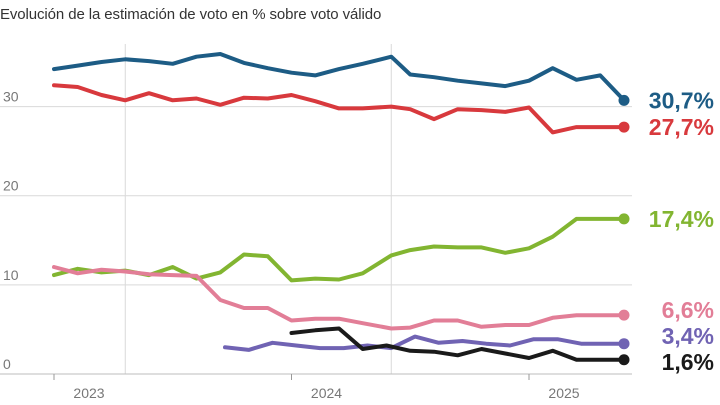 The height and width of the screenshot is (405, 720). I want to click on series-end-point-serie-verde, so click(624, 219).